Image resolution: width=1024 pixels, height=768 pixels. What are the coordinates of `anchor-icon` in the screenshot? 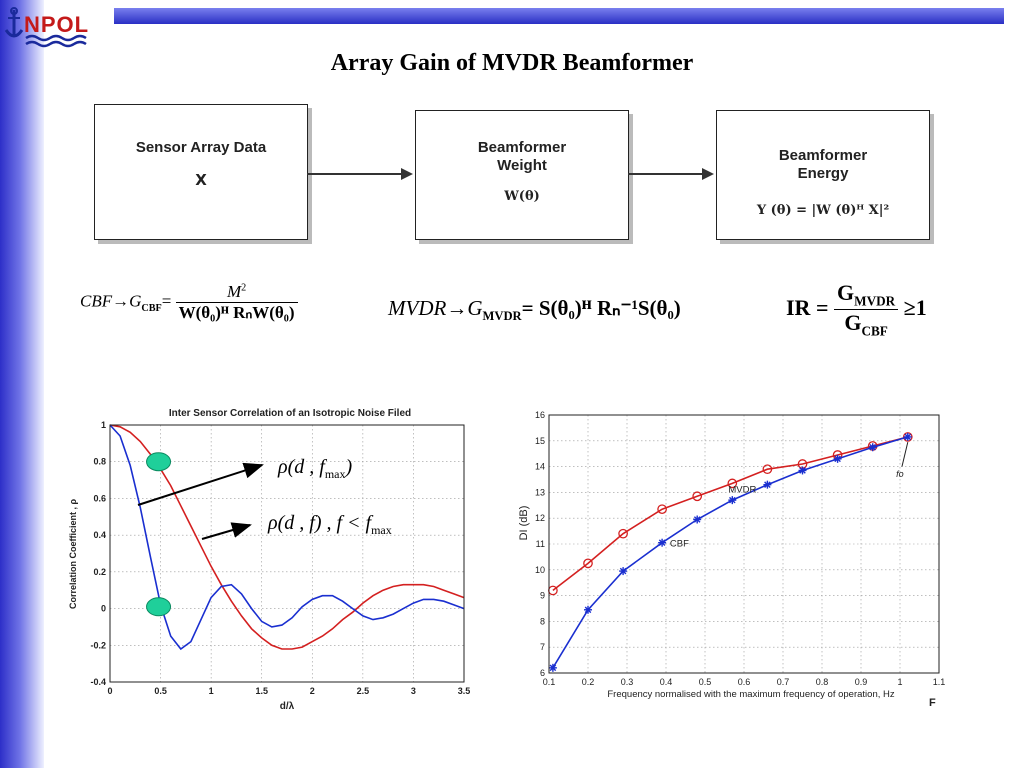 It's located at (14, 22).